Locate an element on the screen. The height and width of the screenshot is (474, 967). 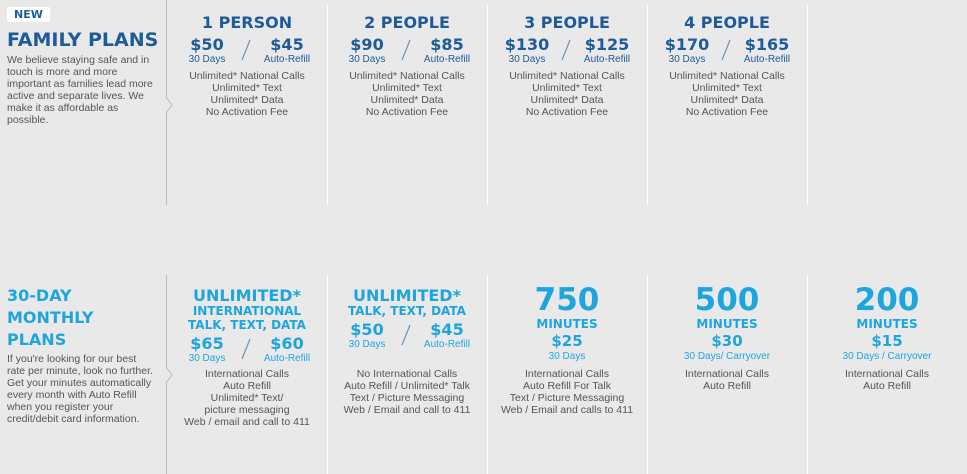
price: $130 is located at coordinates (527, 44).